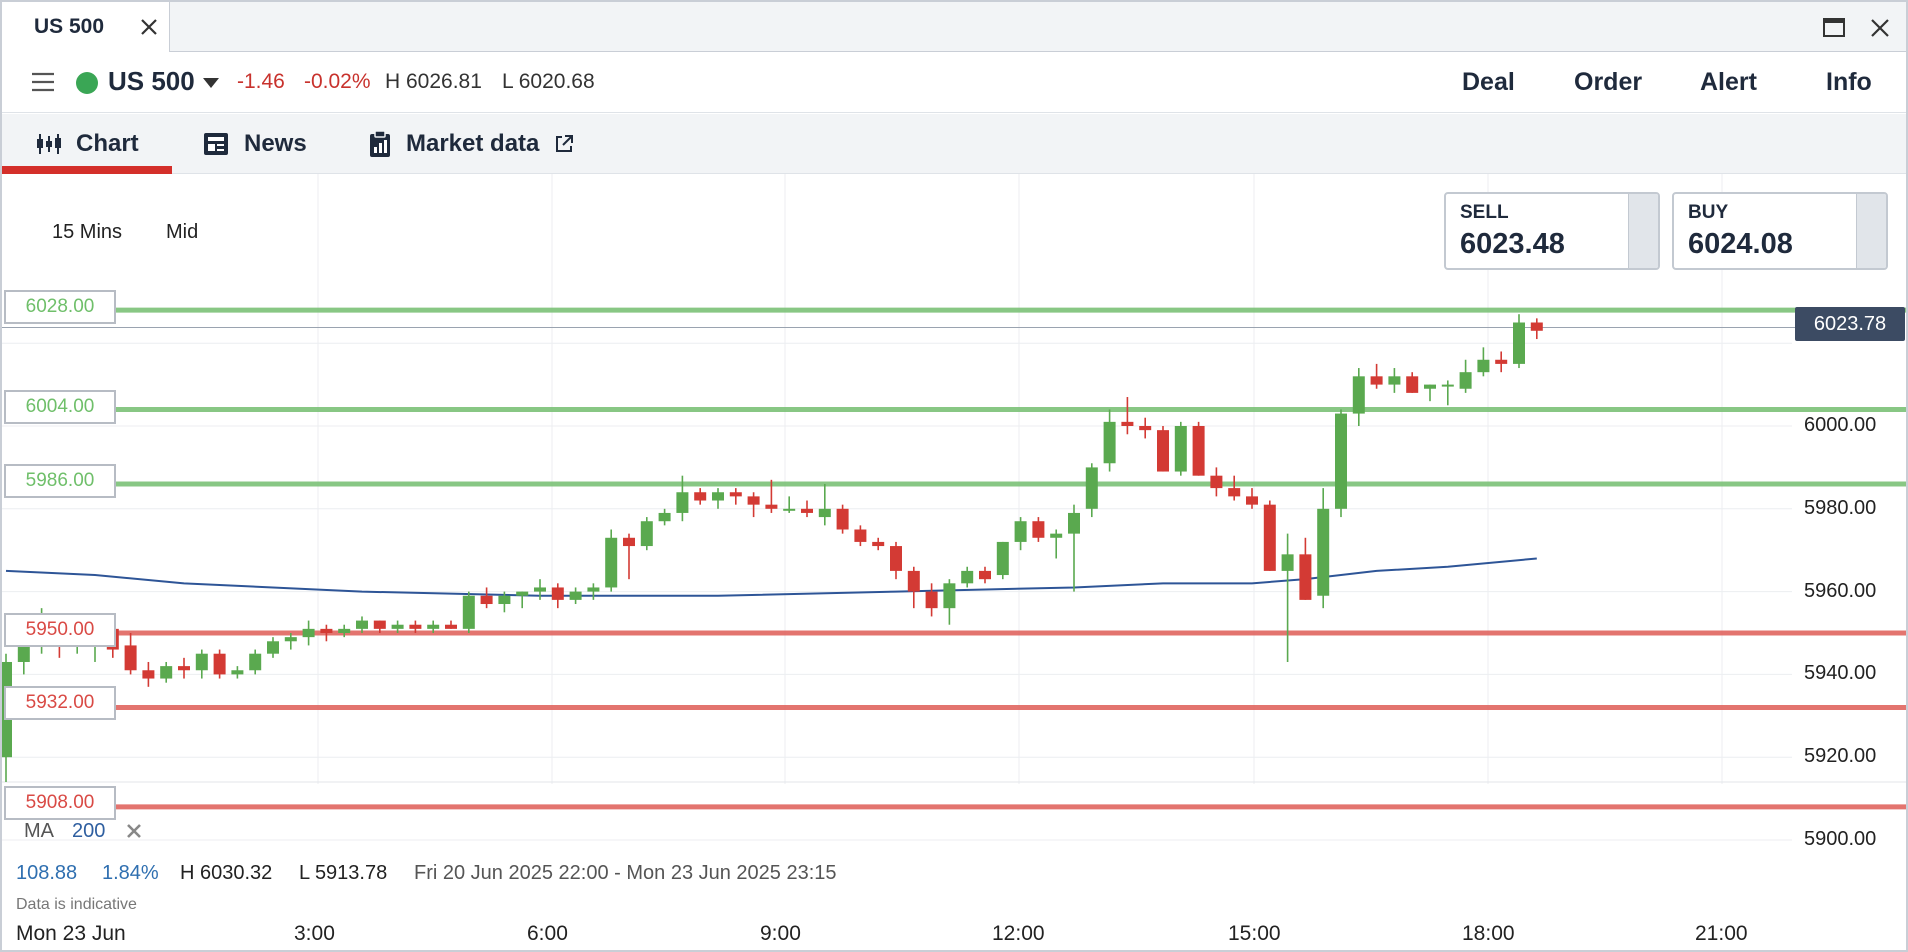 This screenshot has width=1908, height=952. What do you see at coordinates (60, 481) in the screenshot?
I see `resistance-level-label: 5986.00` at bounding box center [60, 481].